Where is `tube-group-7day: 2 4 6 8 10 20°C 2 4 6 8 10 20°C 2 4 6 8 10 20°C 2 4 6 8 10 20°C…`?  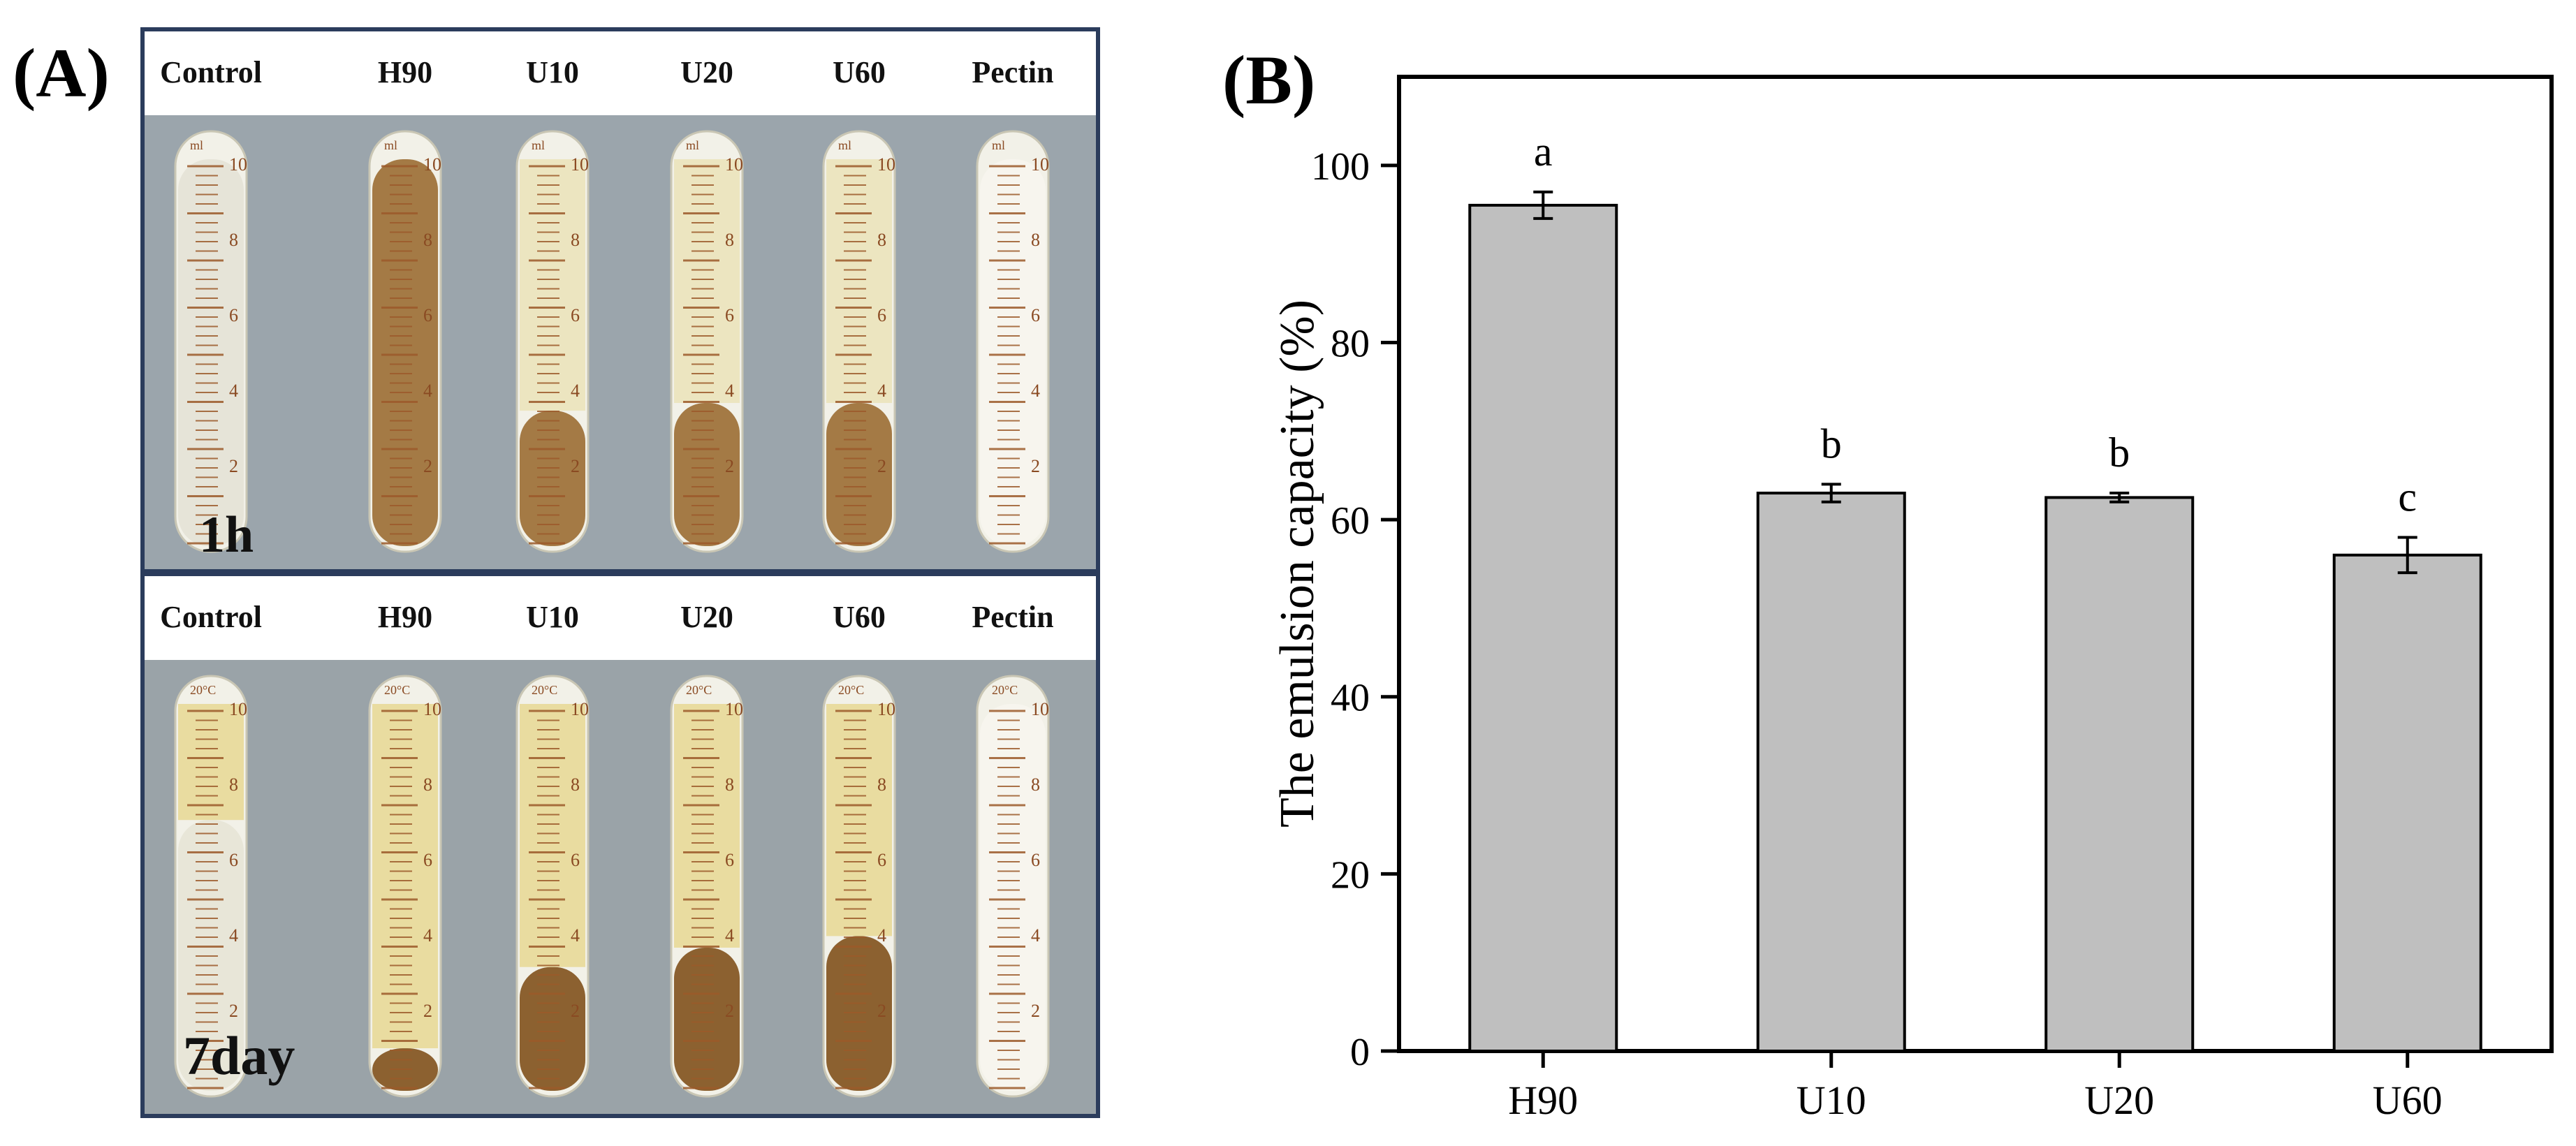
tube-group-7day: 2 4 6 8 10 20°C 2 4 6 8 10 20°C 2 4 6 8 10 20°C 2 4 6 8 10 20°C… is located at coordinates (612, 886).